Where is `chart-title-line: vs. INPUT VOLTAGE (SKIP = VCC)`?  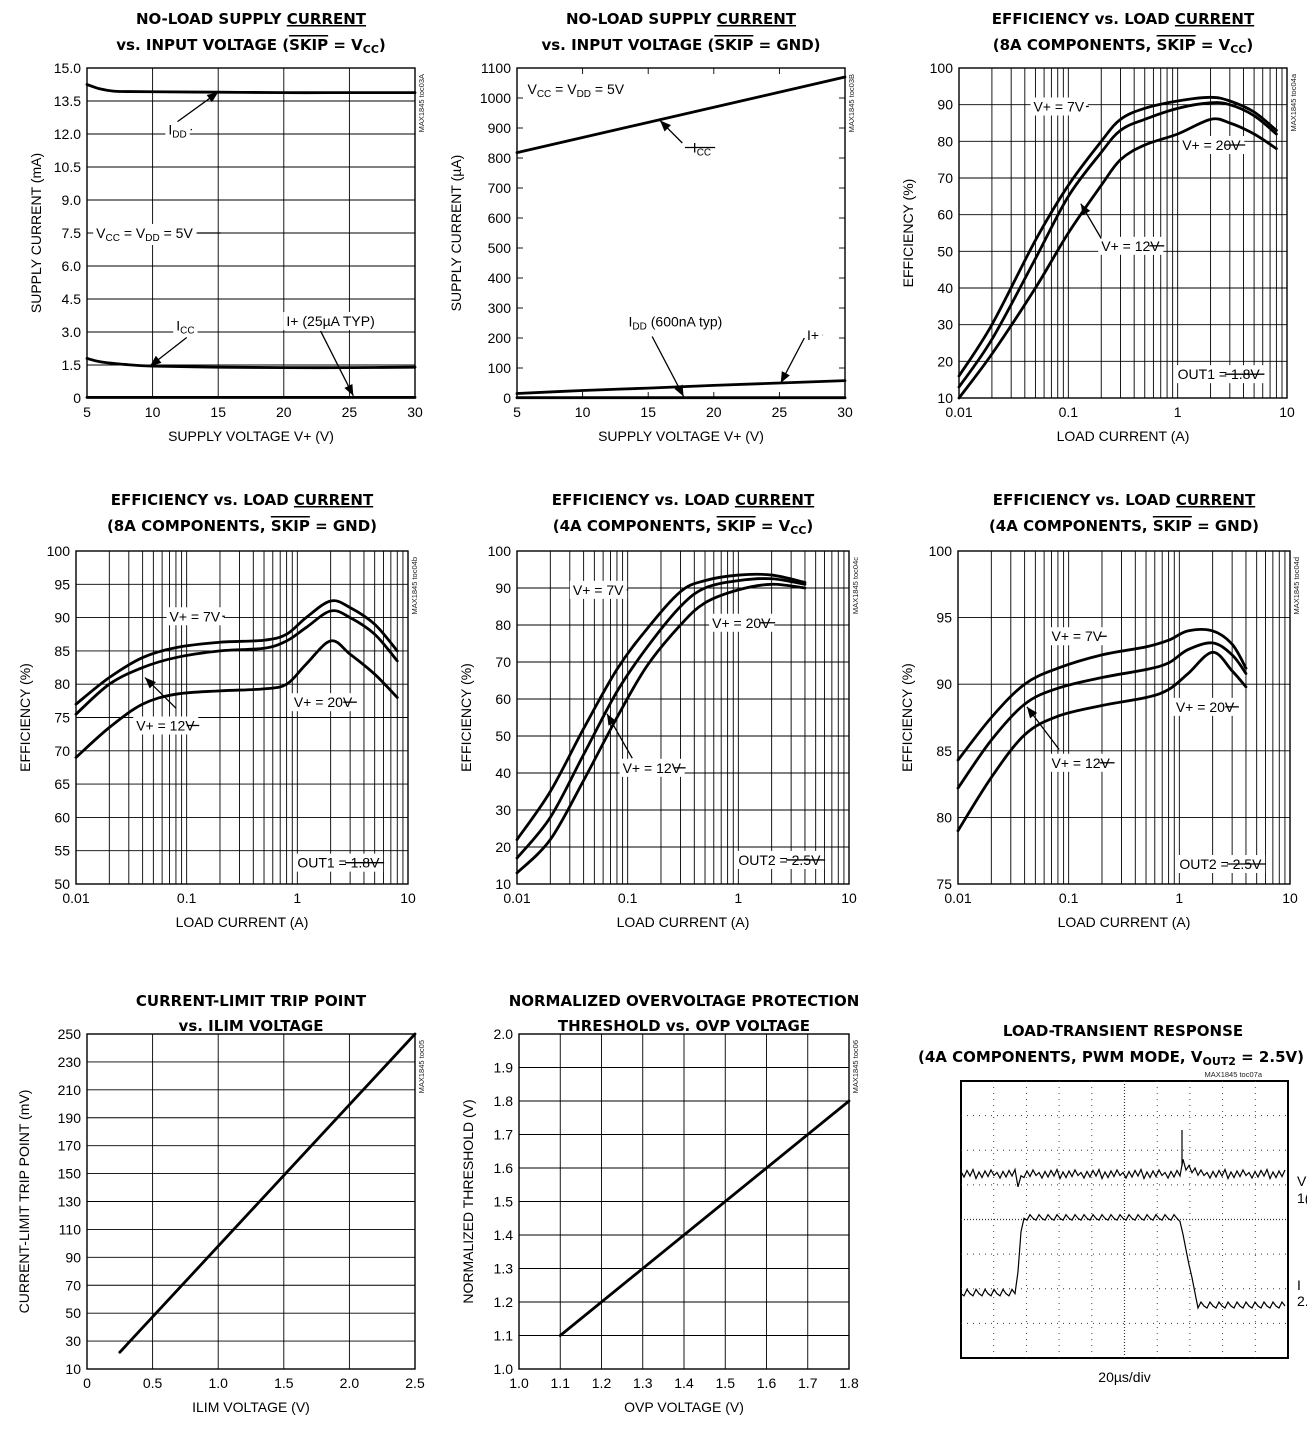
chart-title-line: vs. INPUT VOLTAGE (SKIP = VCC) is located at coordinates (251, 46).